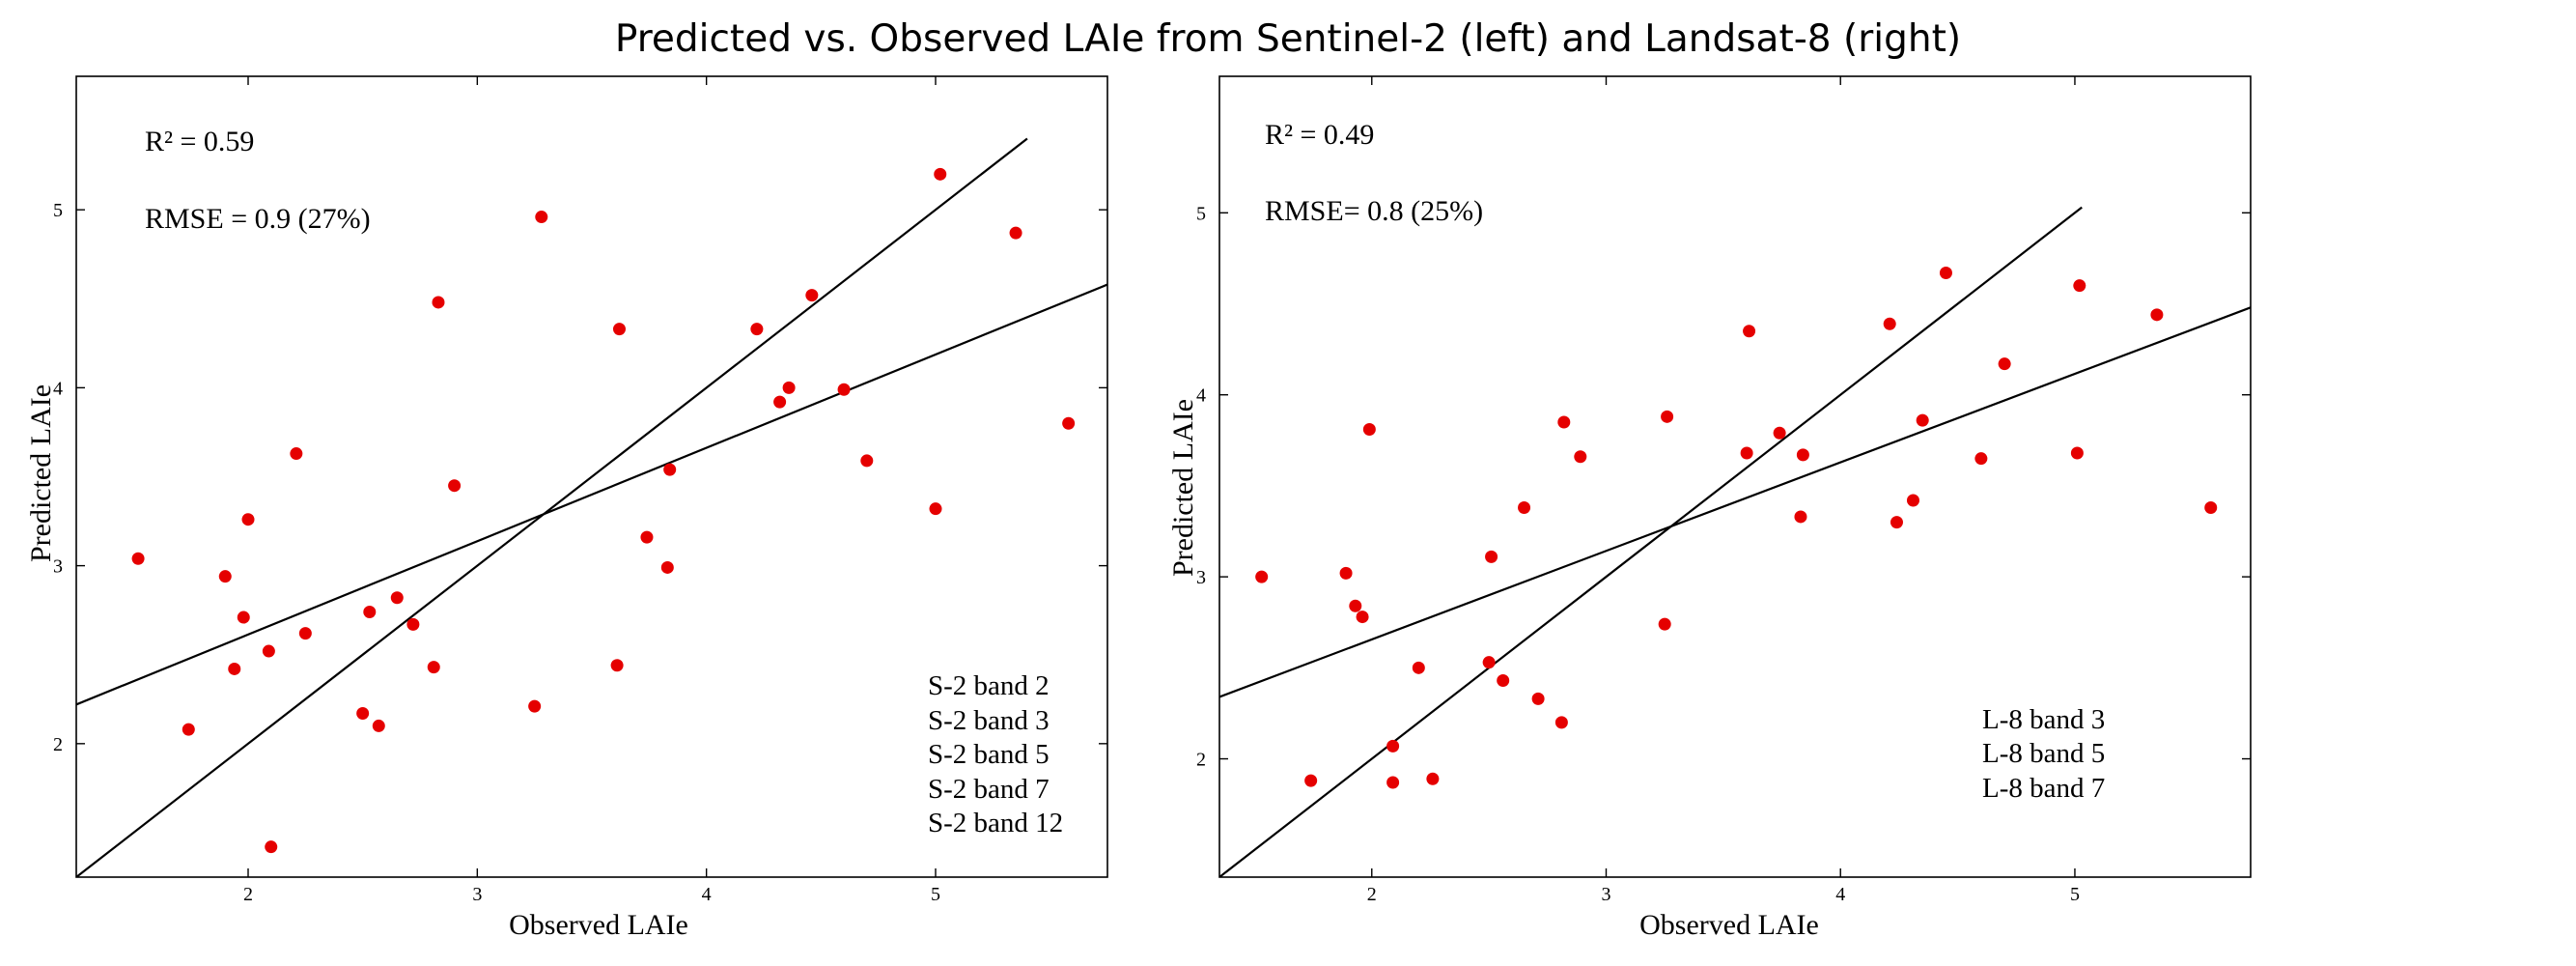 This screenshot has width=2576, height=966. Describe the element at coordinates (1201, 213) in the screenshot. I see `landsat8-y-tick-label: 5` at that location.